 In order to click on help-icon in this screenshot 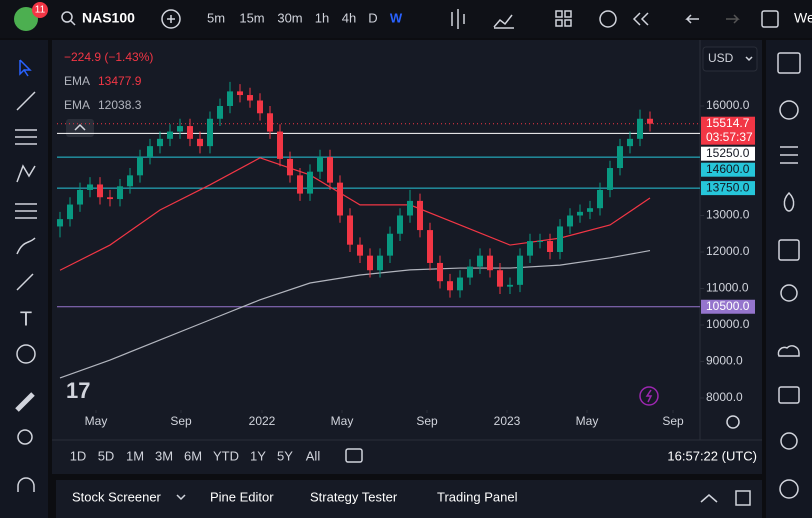, I will do `click(789, 489)`.